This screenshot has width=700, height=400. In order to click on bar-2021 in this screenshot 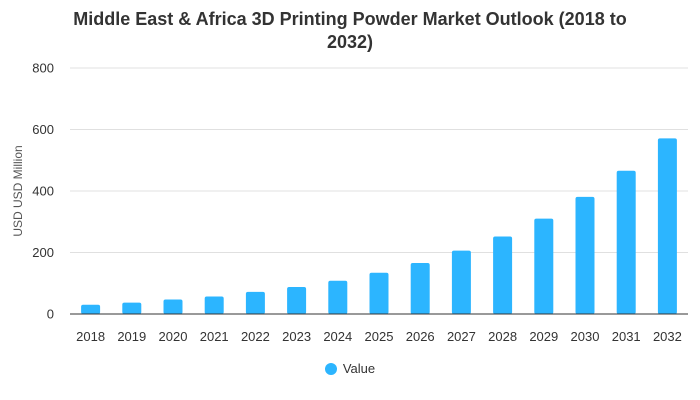, I will do `click(214, 305)`.